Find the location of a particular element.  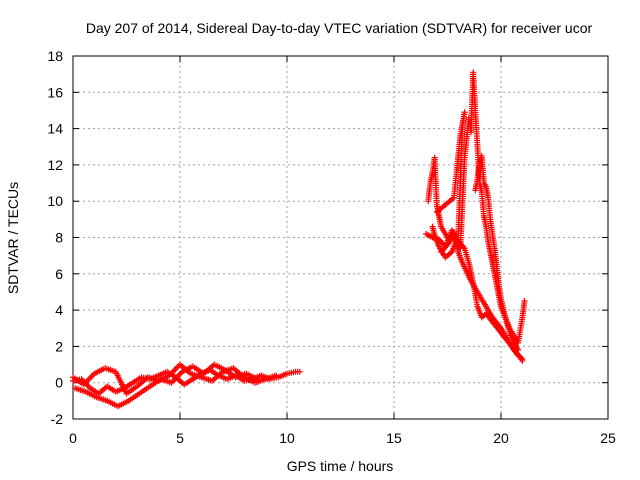

x-tick-label: 0 is located at coordinates (73, 438).